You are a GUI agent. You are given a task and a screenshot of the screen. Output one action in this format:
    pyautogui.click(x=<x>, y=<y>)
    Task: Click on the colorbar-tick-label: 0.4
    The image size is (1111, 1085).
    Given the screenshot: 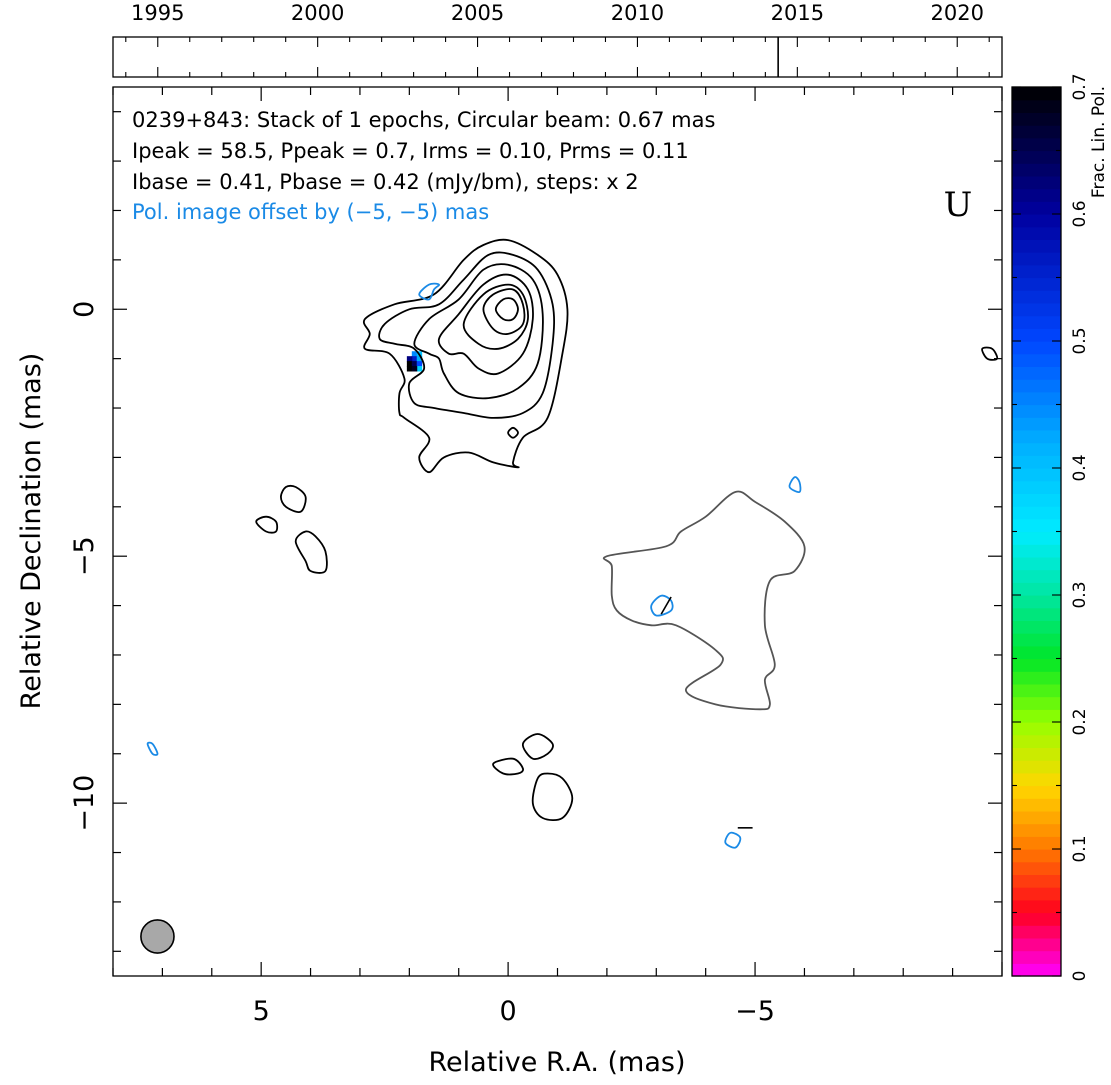 What is the action you would take?
    pyautogui.click(x=1080, y=467)
    